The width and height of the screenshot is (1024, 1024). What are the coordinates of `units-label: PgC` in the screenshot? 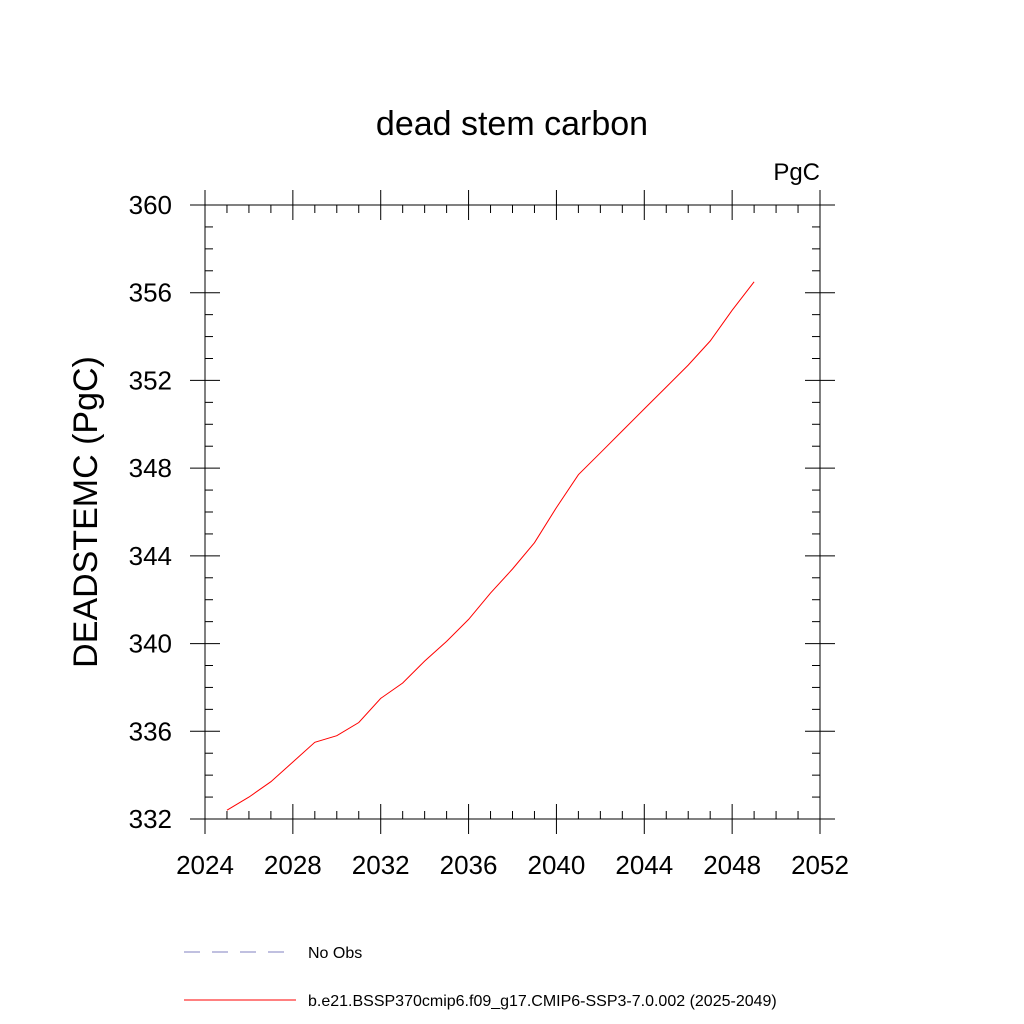 It's located at (796, 172).